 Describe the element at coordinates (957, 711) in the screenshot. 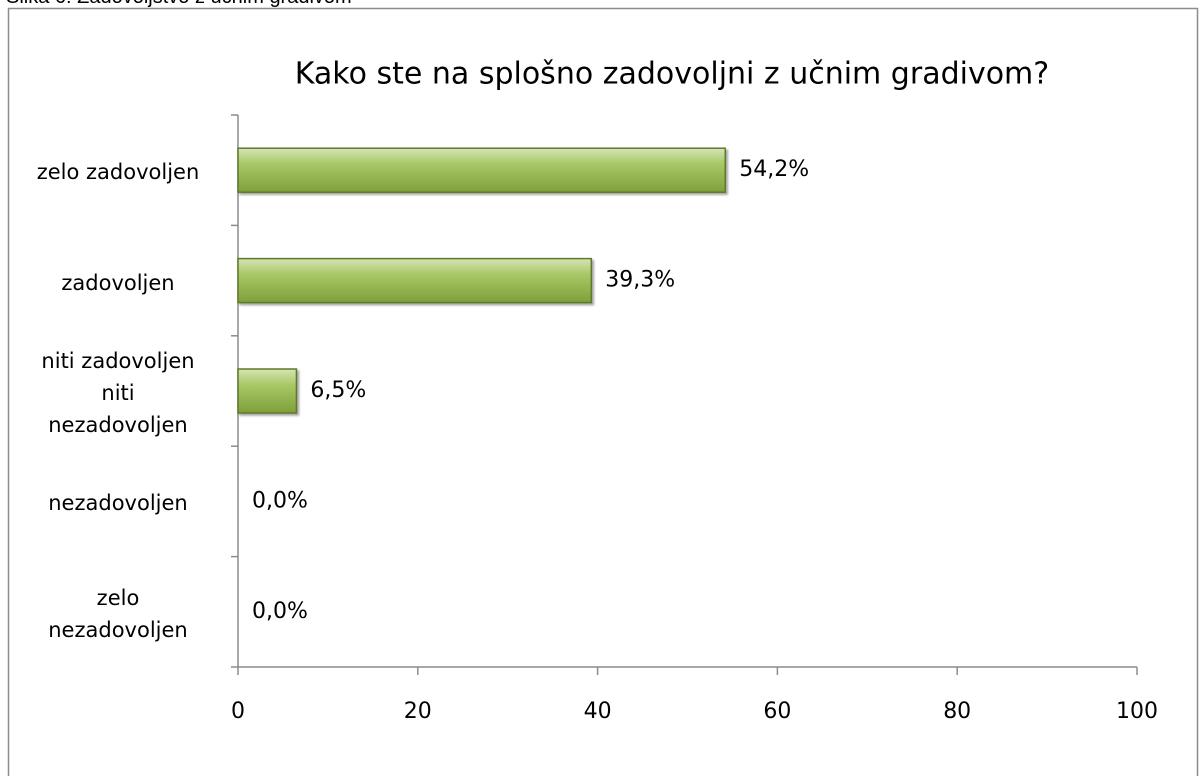

I see `x-tick-label: 80` at that location.